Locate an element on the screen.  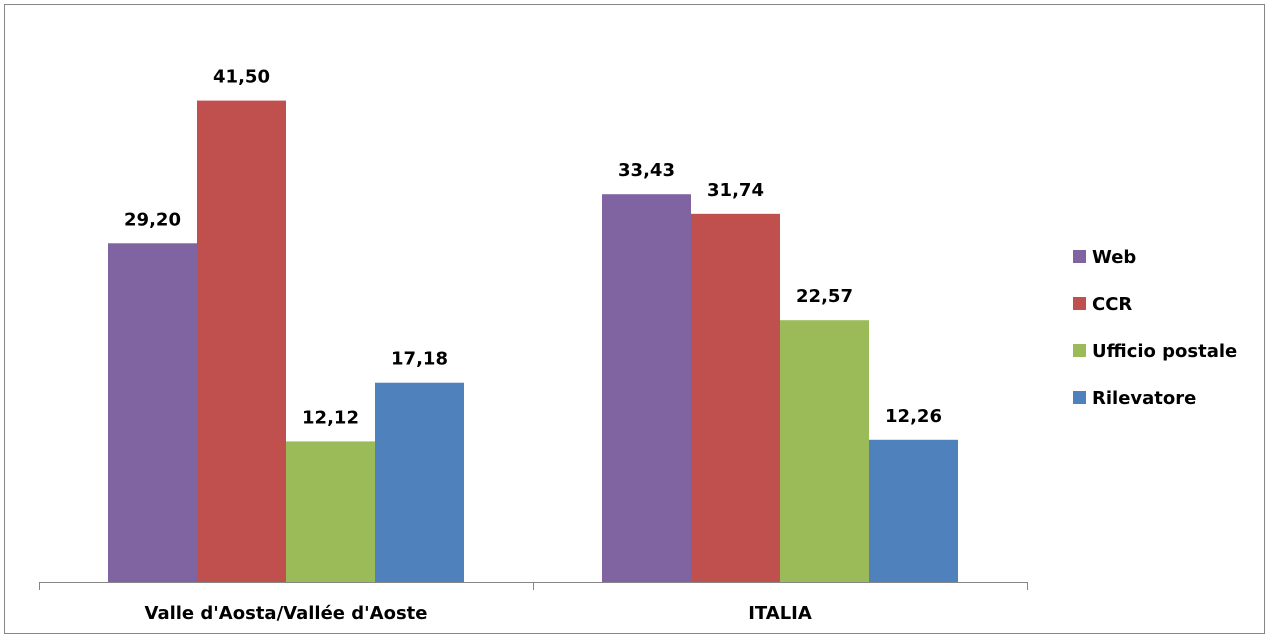
legend-swatch-ufficio-postale is located at coordinates (1079, 350).